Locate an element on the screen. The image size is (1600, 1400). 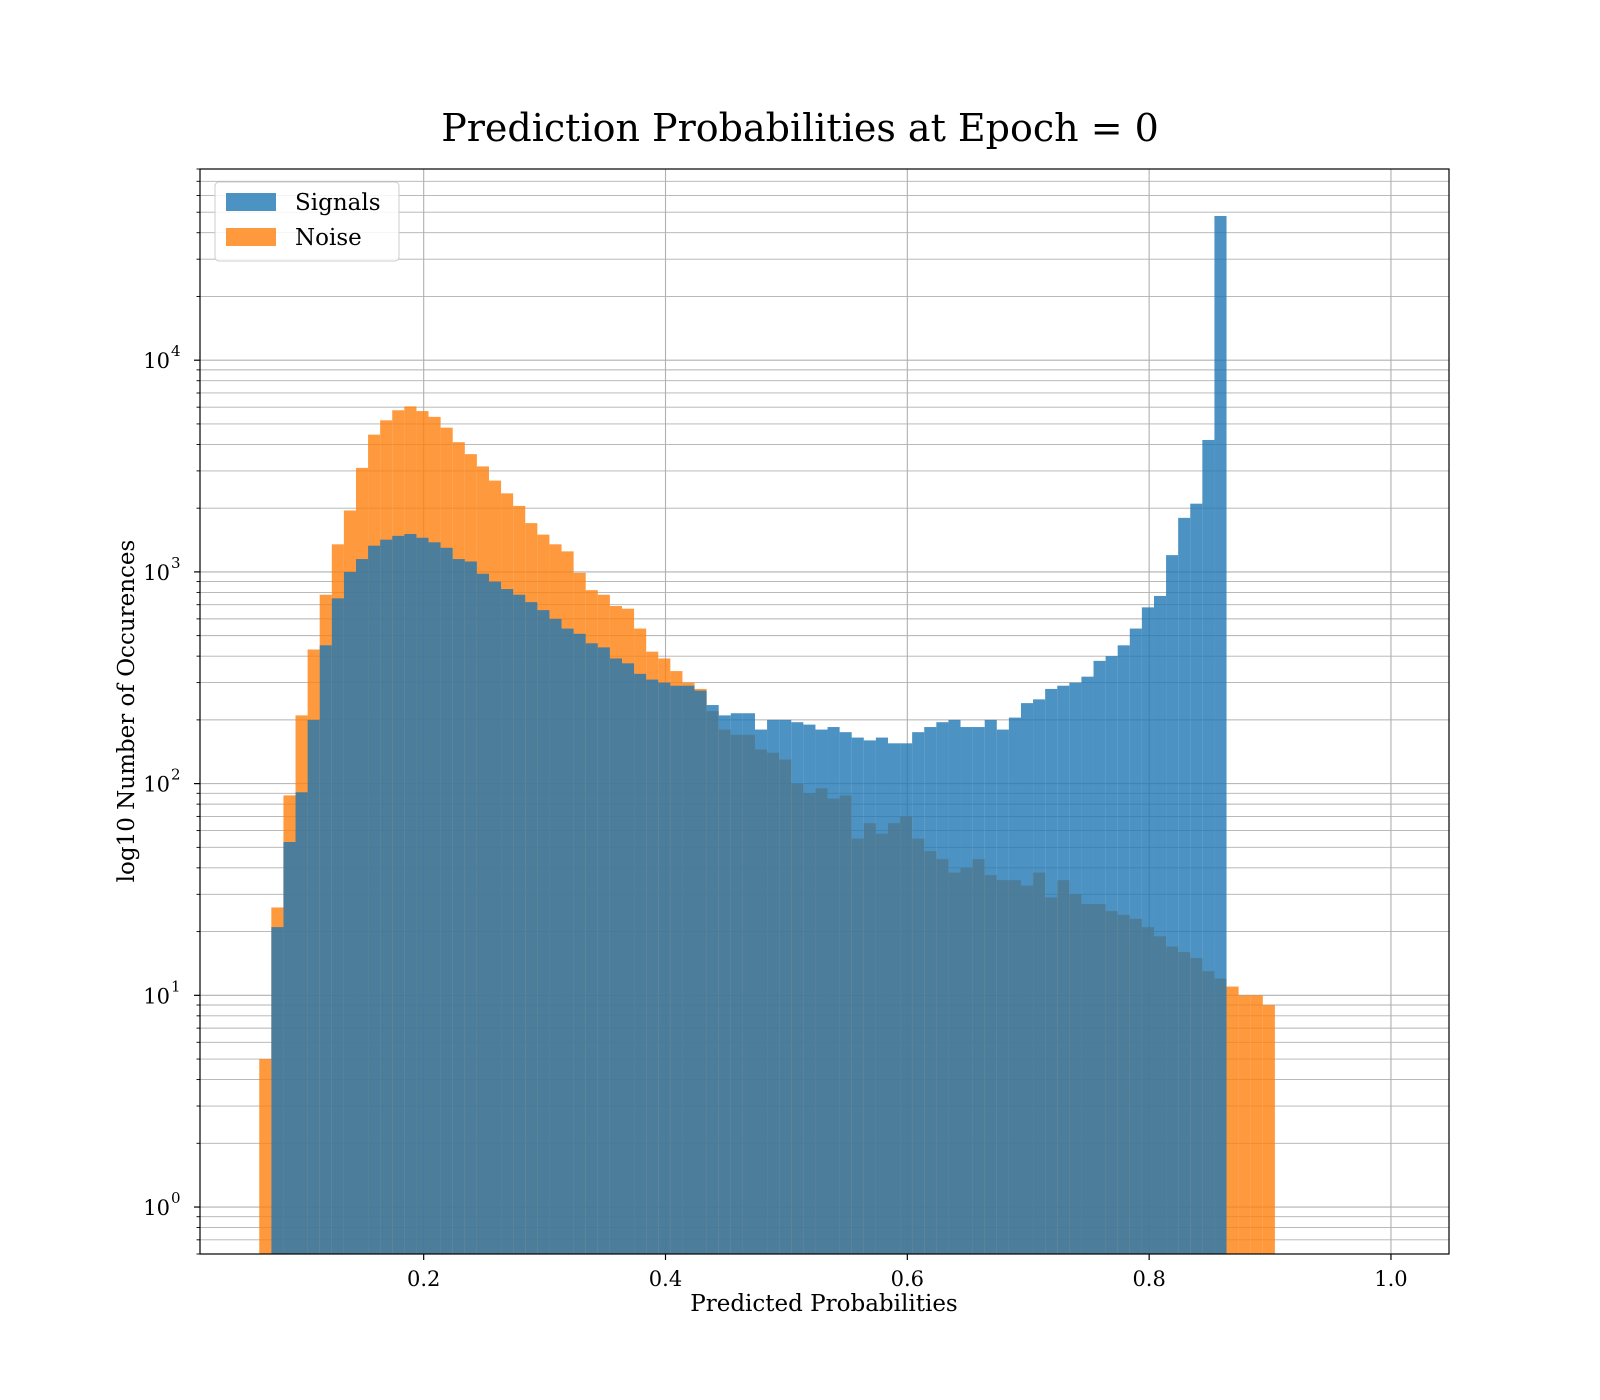
legend: Signals Noise is located at coordinates (307, 221).